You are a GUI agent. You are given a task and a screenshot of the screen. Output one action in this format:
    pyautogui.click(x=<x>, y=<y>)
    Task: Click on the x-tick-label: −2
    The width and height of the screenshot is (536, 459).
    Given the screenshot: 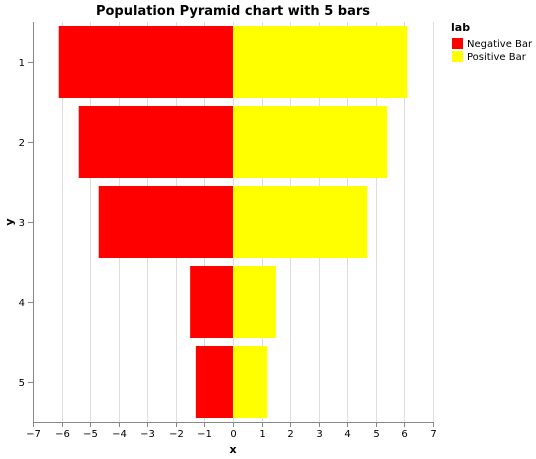 What is the action you would take?
    pyautogui.click(x=176, y=434)
    